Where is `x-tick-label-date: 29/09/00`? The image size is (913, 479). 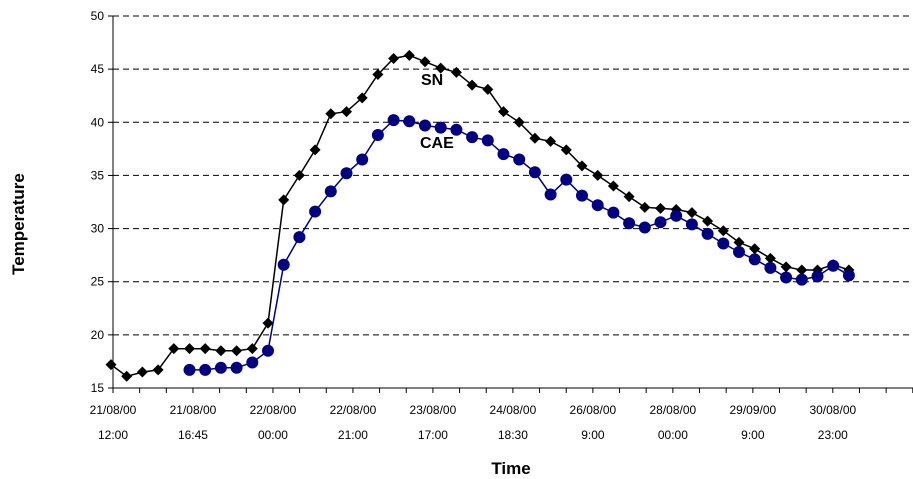
x-tick-label-date: 29/09/00 is located at coordinates (752, 410).